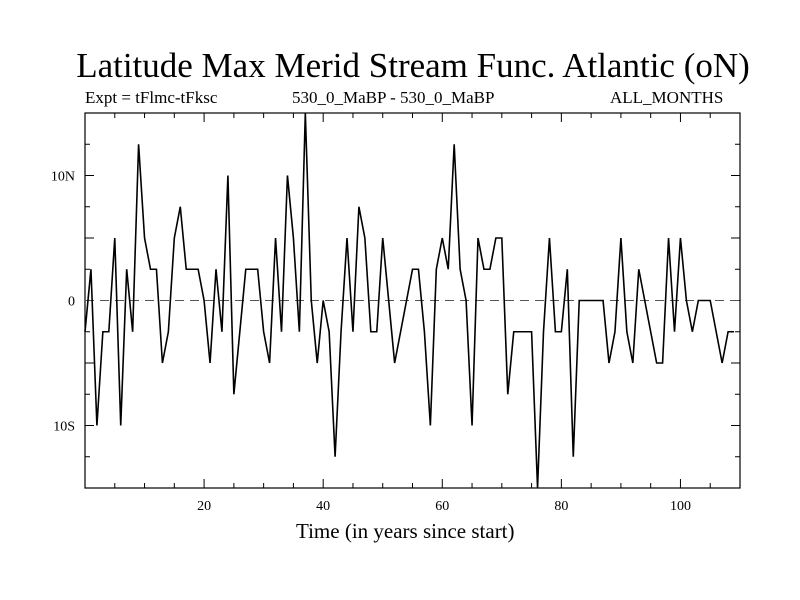  What do you see at coordinates (204, 506) in the screenshot?
I see `x-tick-label: 20` at bounding box center [204, 506].